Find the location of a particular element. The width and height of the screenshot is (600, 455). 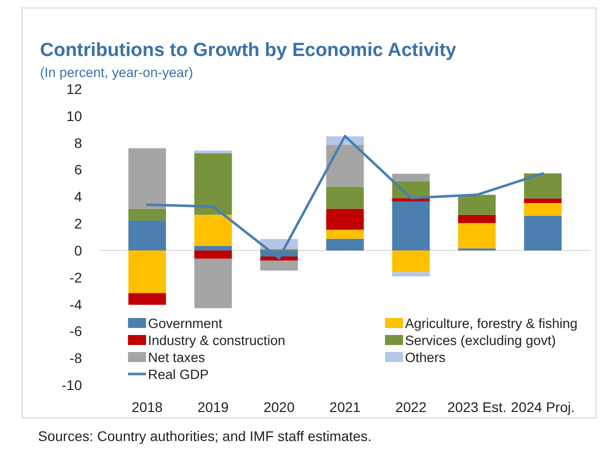

x-tick-label: 2020 is located at coordinates (279, 407).